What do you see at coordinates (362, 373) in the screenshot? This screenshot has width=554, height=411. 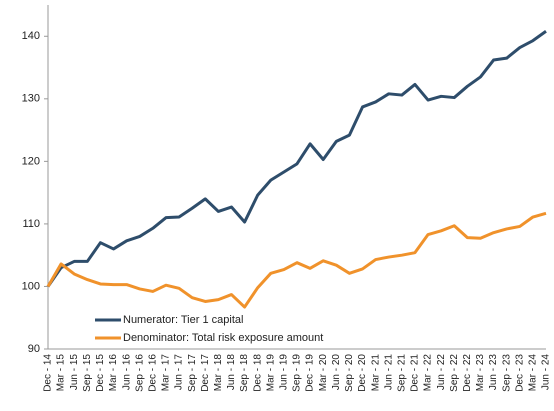 I see `x-tick-label: Dec - 20` at bounding box center [362, 373].